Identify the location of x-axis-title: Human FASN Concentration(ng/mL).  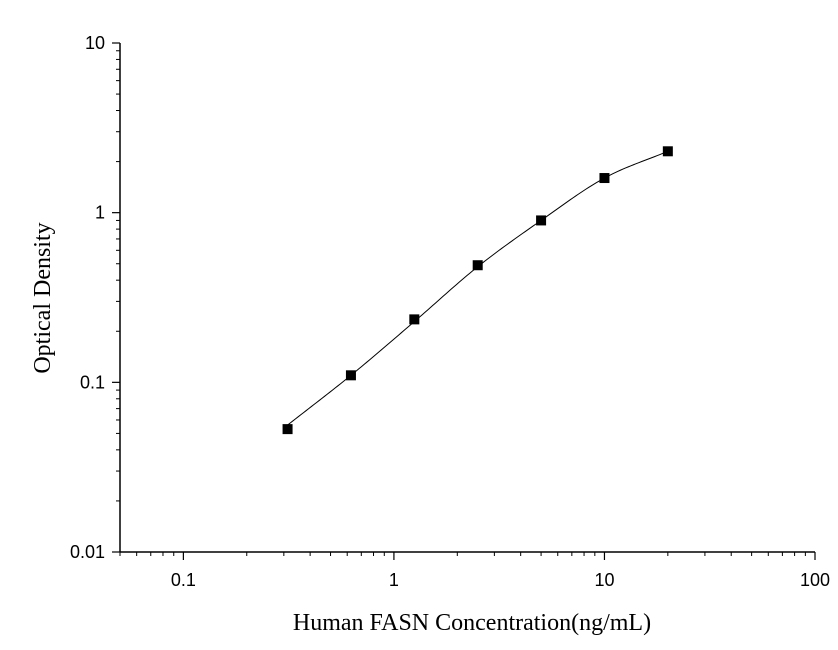
(472, 623).